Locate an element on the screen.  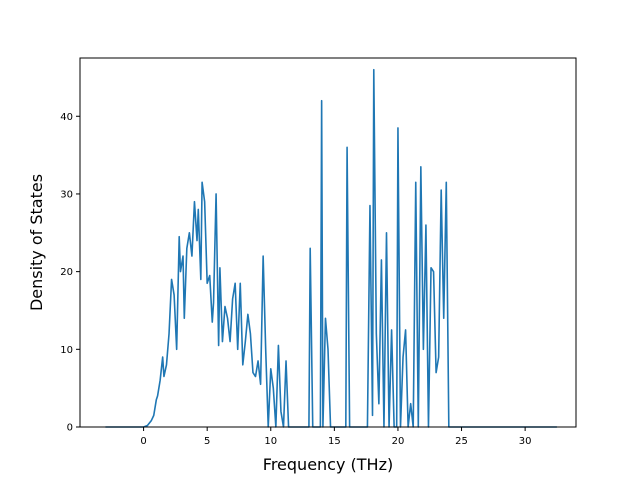
x-tick-label: 25 is located at coordinates (461, 441).